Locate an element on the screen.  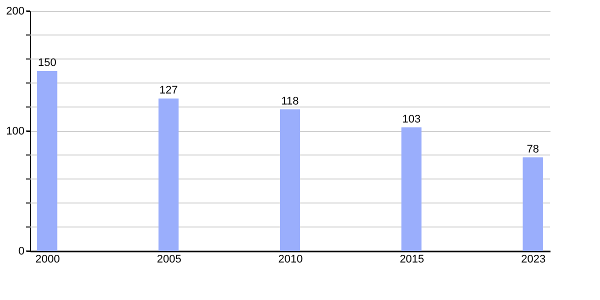
data-label: 118 is located at coordinates (290, 101).